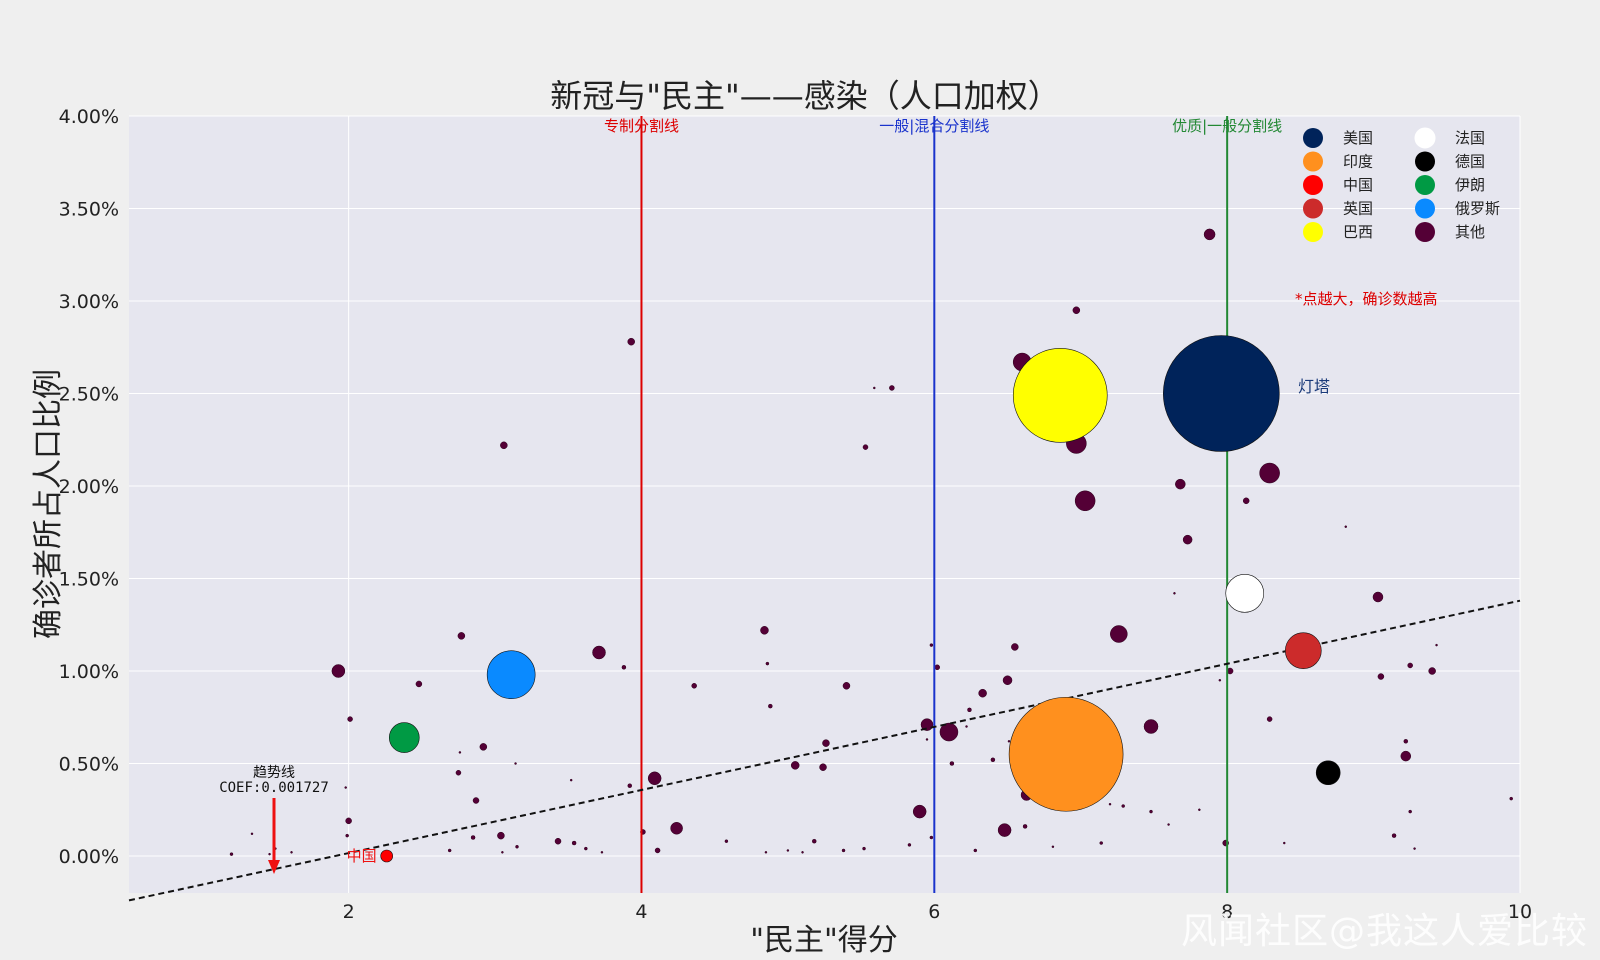  I want to click on x-tick-label: 10, so click(1520, 912).